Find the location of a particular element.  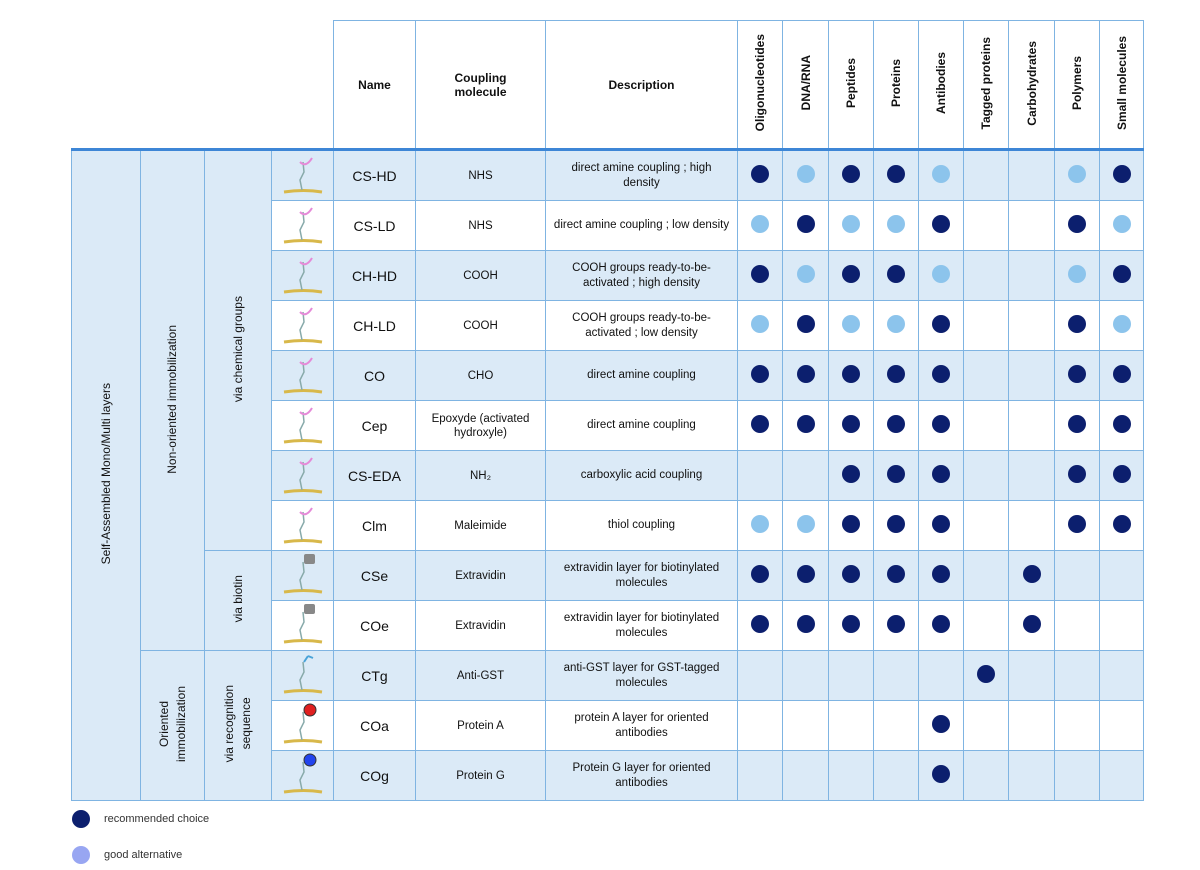

cell-description: protein A layer for oriented antibodies is located at coordinates (641, 725).